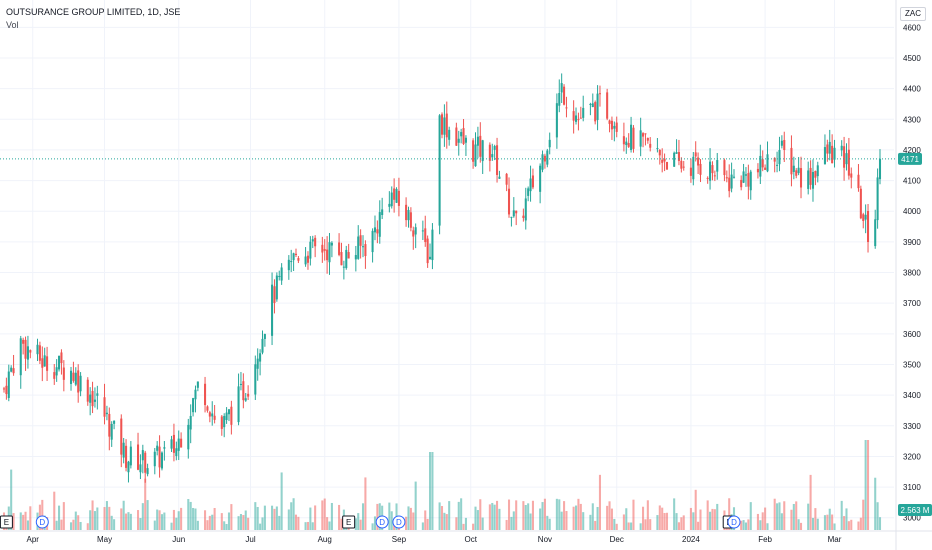 This screenshot has width=932, height=550. What do you see at coordinates (913, 14) in the screenshot?
I see `currency-button: ZAC` at bounding box center [913, 14].